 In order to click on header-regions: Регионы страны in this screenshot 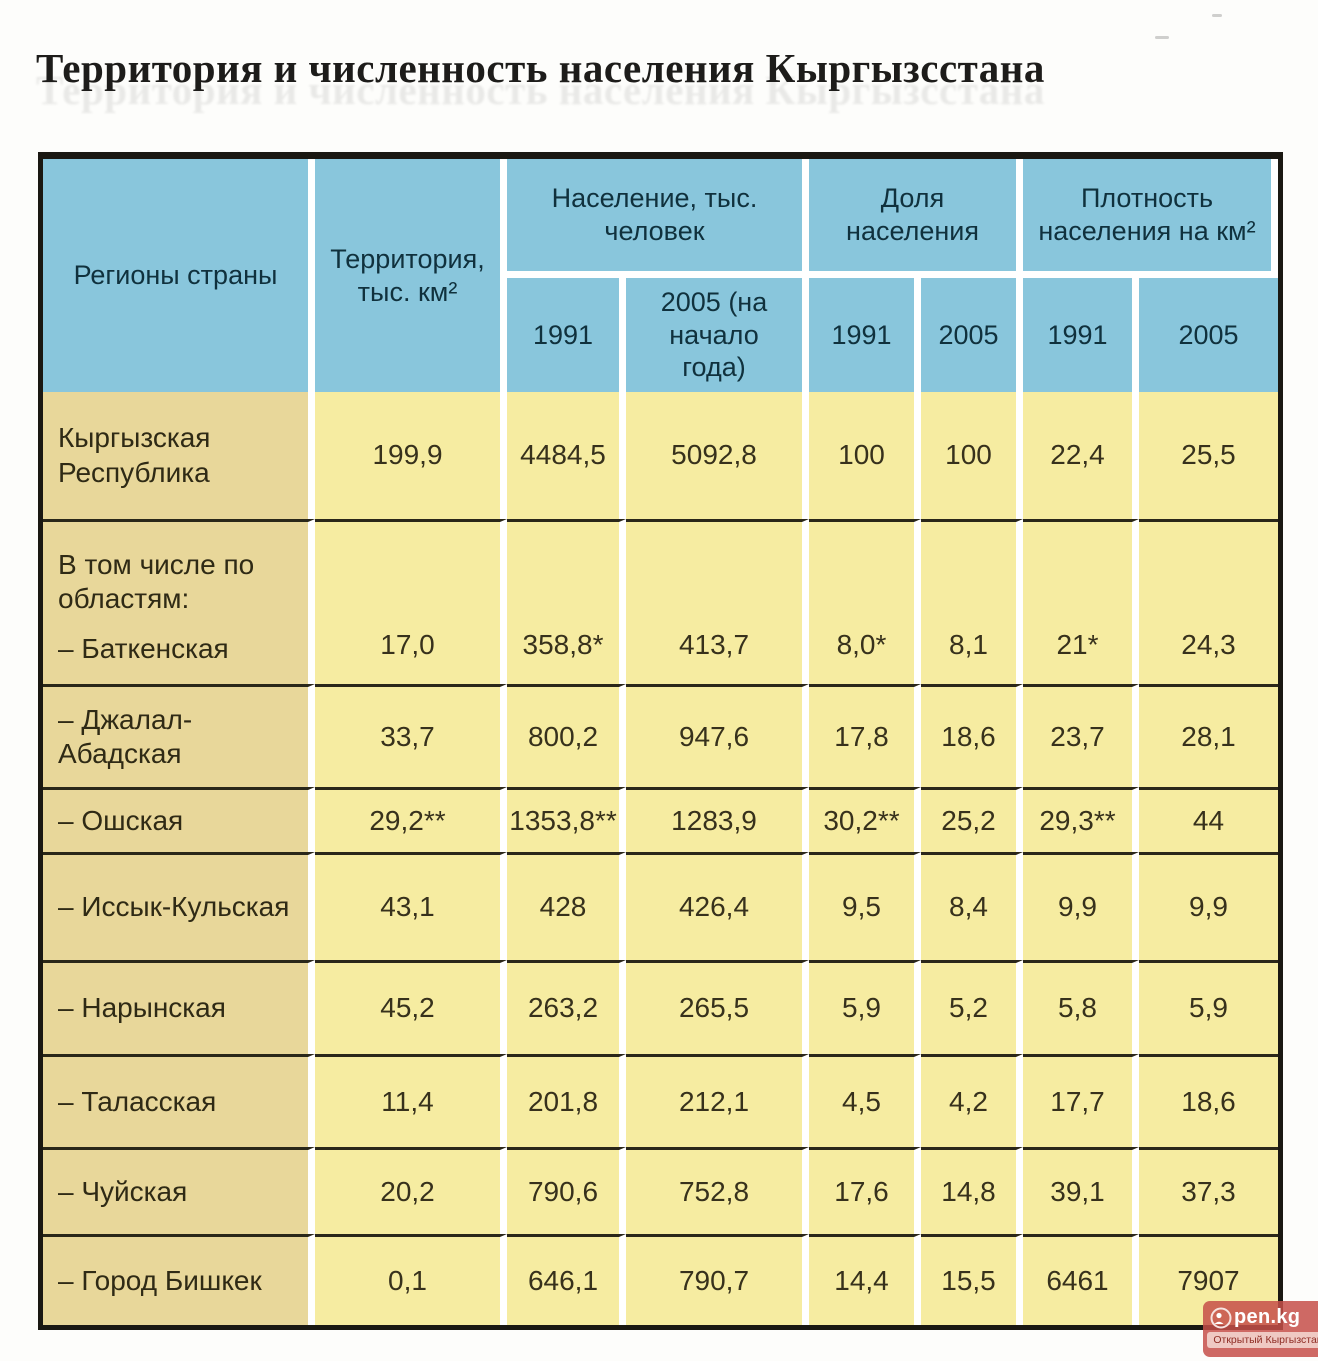, I will do `click(179, 275)`.